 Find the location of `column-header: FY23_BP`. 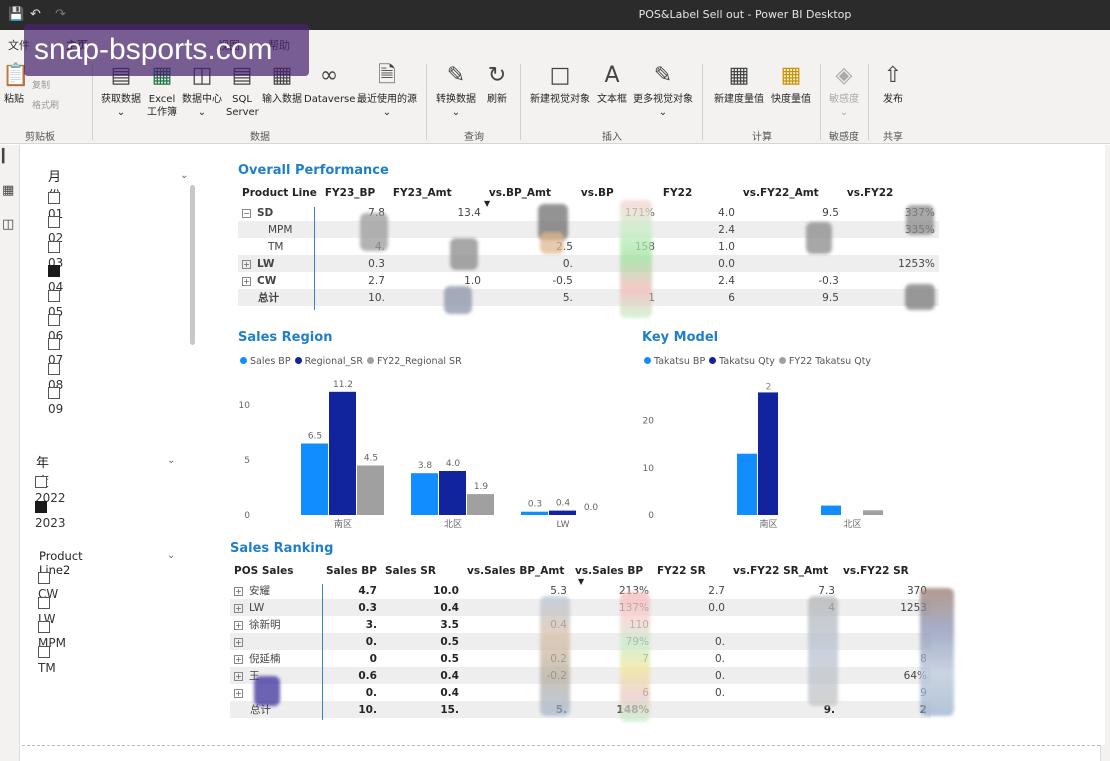

column-header: FY23_BP is located at coordinates (350, 193).